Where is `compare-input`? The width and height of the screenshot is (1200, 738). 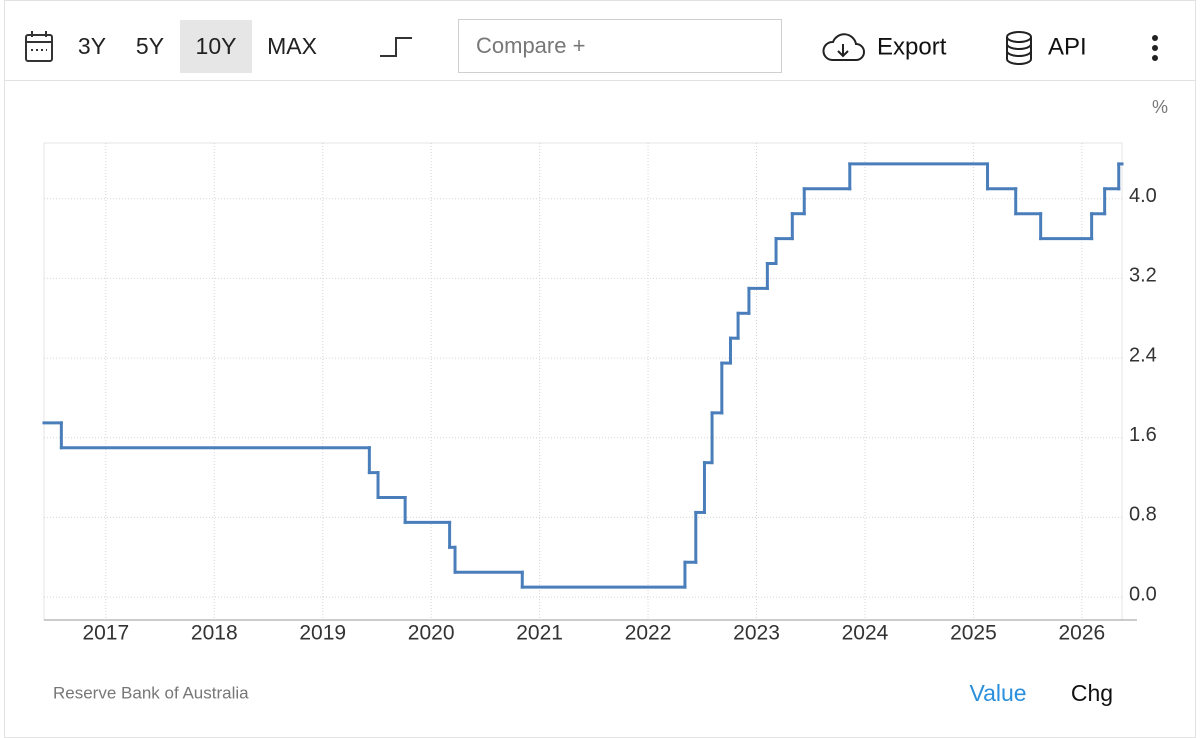 compare-input is located at coordinates (620, 46).